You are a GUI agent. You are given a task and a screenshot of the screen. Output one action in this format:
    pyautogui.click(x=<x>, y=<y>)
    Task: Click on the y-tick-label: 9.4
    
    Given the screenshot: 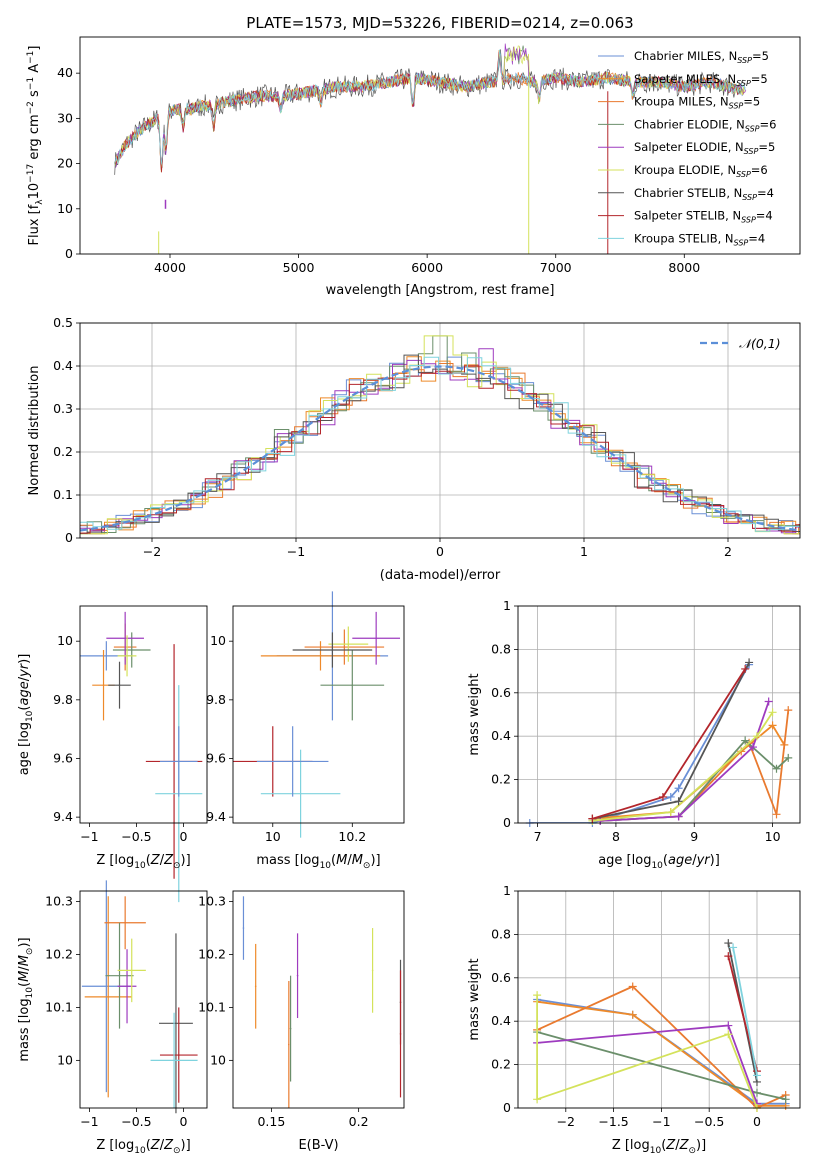 What is the action you would take?
    pyautogui.click(x=63, y=816)
    